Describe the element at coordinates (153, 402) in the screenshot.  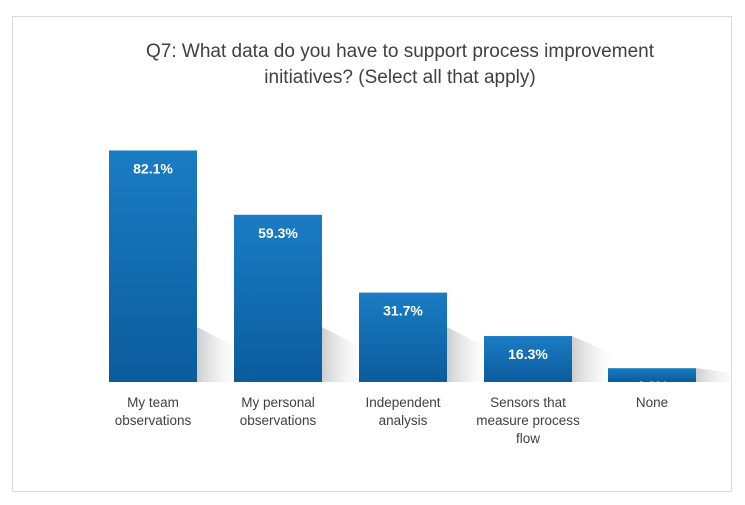
I see `category-label-line: My team` at that location.